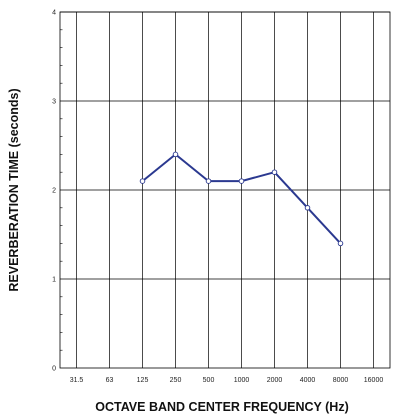  Describe the element at coordinates (176, 380) in the screenshot. I see `x-tick-label: 250` at that location.